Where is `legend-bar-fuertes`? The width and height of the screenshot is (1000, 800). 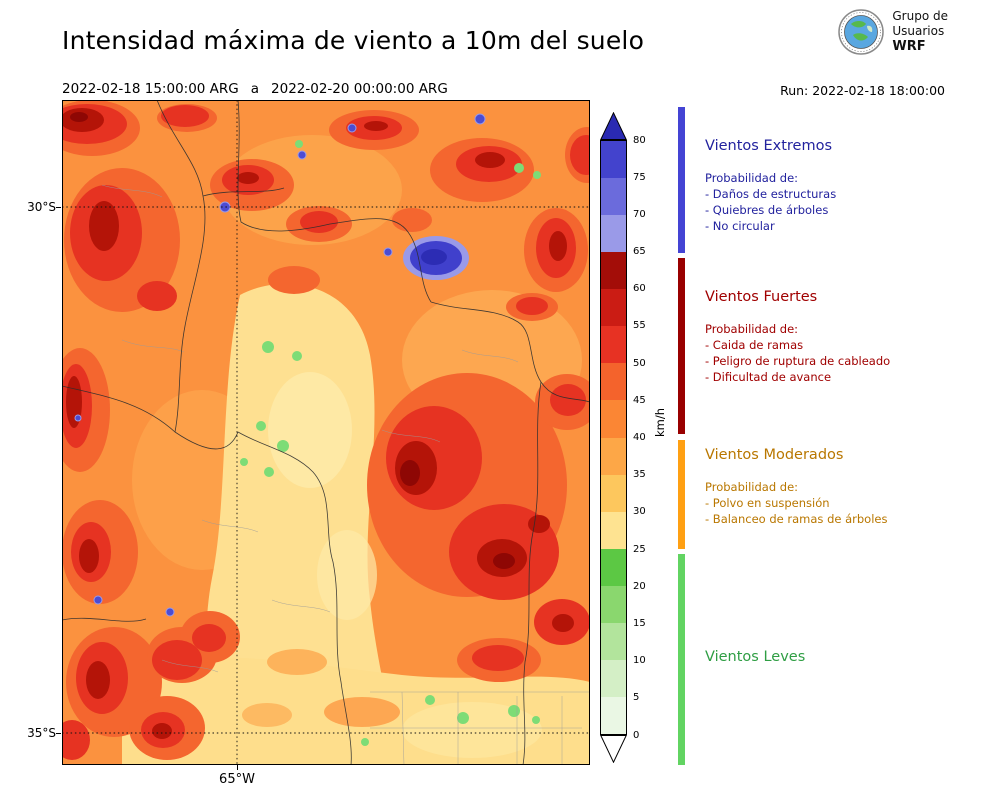
legend-bar-fuertes is located at coordinates (681, 346).